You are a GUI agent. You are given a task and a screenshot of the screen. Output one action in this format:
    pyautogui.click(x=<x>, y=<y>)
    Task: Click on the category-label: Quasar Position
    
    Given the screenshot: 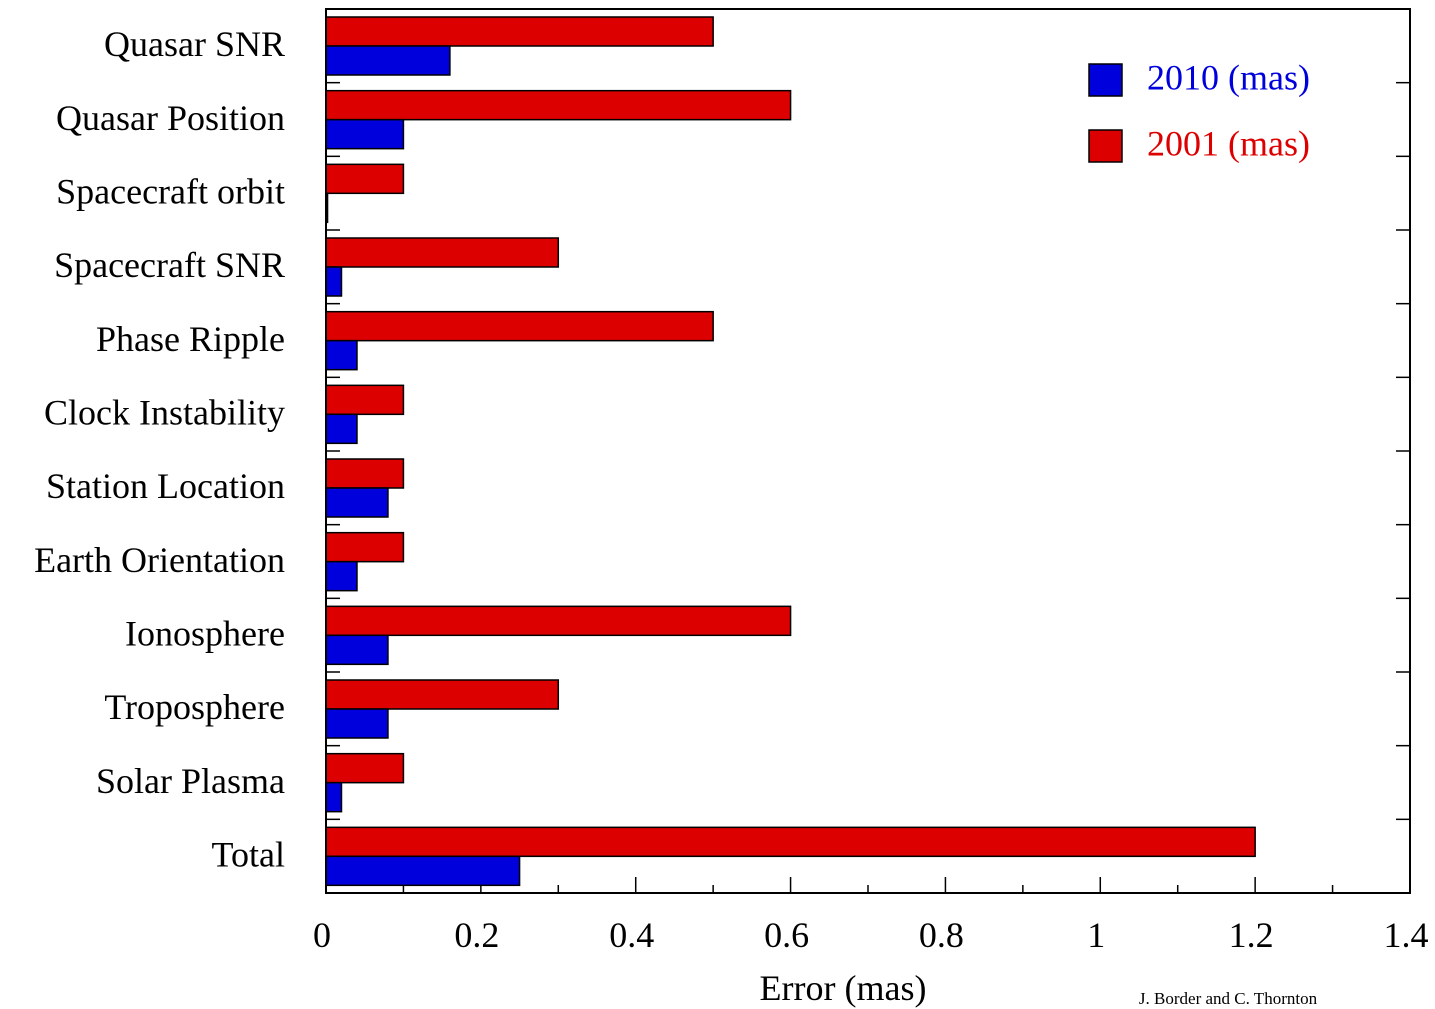 What is the action you would take?
    pyautogui.click(x=170, y=118)
    